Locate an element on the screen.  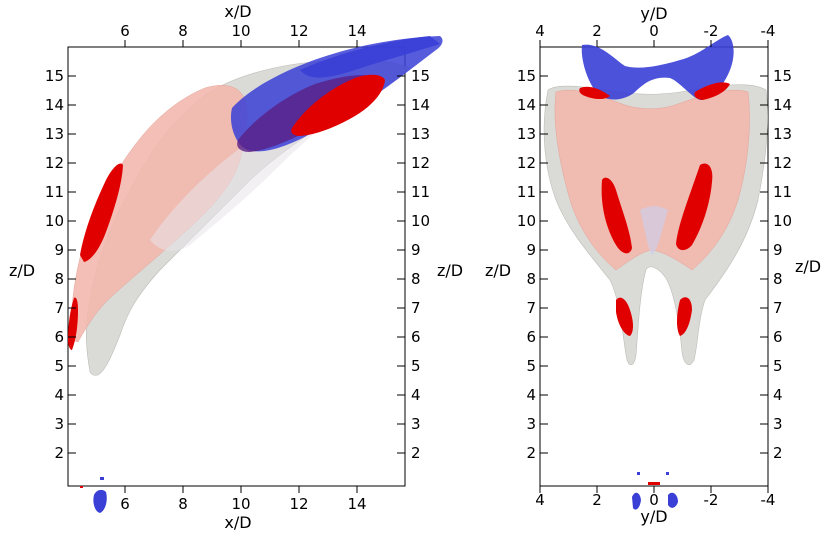
right-red-isosurface-top-right is located at coordinates (712, 91).